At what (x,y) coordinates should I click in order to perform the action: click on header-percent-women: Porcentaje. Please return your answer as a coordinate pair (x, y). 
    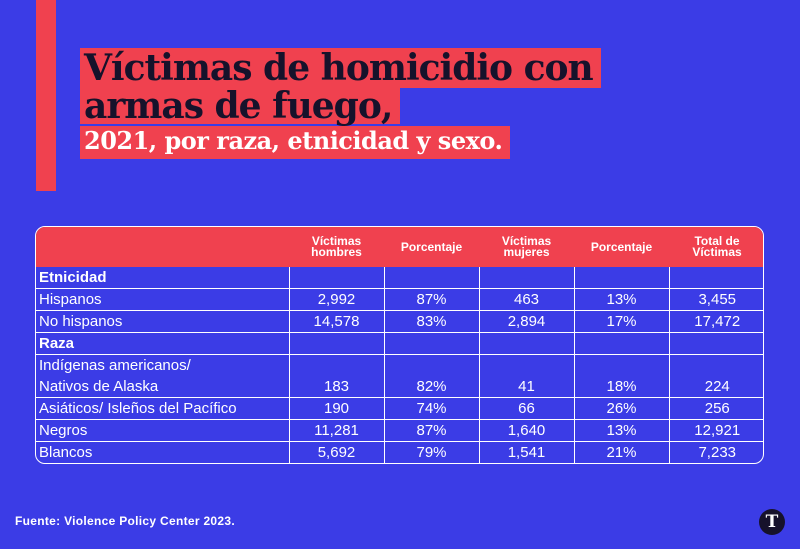
    Looking at the image, I should click on (621, 246).